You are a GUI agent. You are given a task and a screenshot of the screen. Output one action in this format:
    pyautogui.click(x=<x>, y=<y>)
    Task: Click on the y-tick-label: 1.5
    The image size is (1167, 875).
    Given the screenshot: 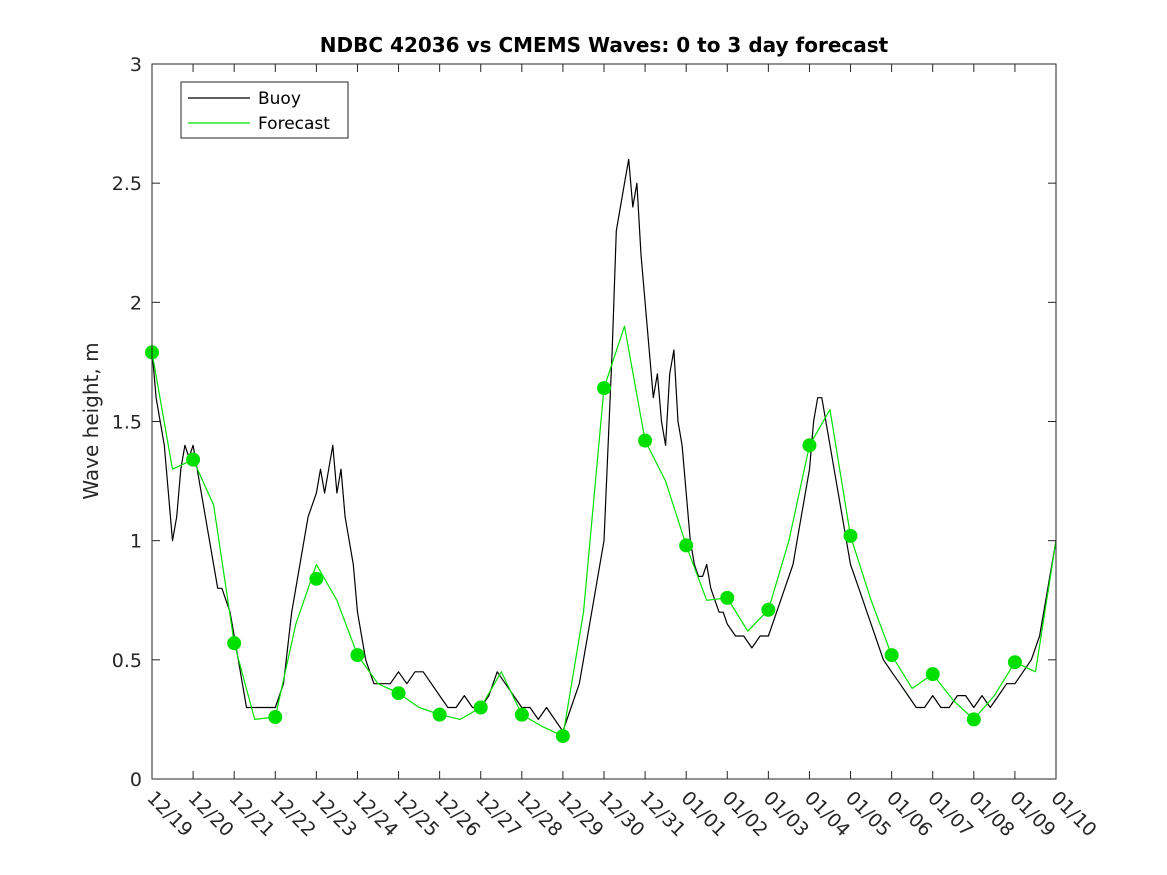 What is the action you would take?
    pyautogui.click(x=127, y=423)
    